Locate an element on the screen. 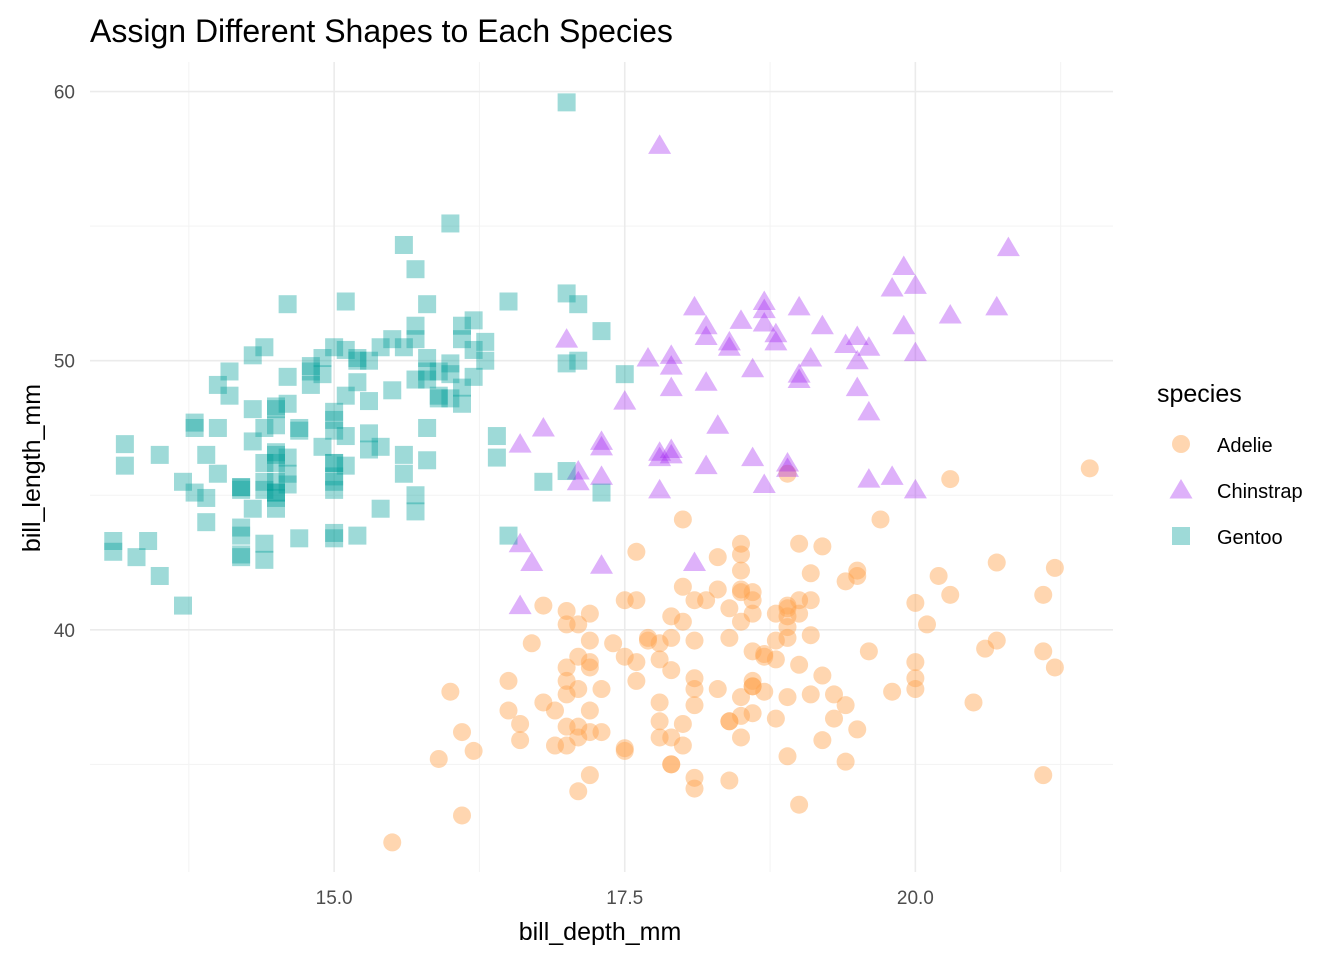  y-axis-title: bill_length_mm is located at coordinates (32, 468).